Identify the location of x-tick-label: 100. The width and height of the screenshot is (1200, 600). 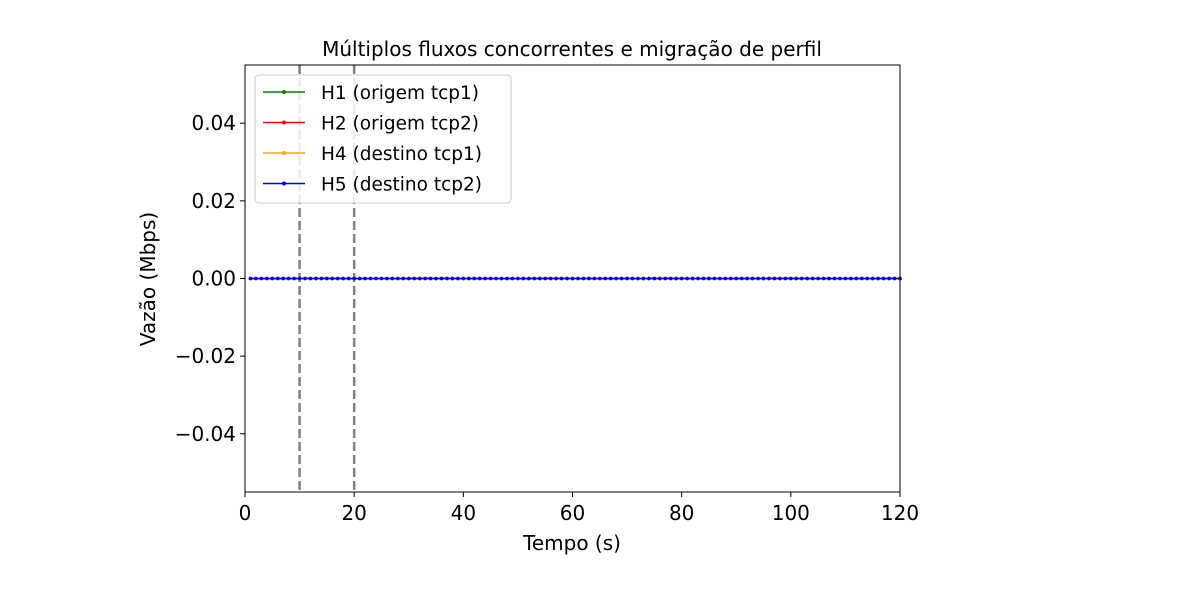
(791, 513).